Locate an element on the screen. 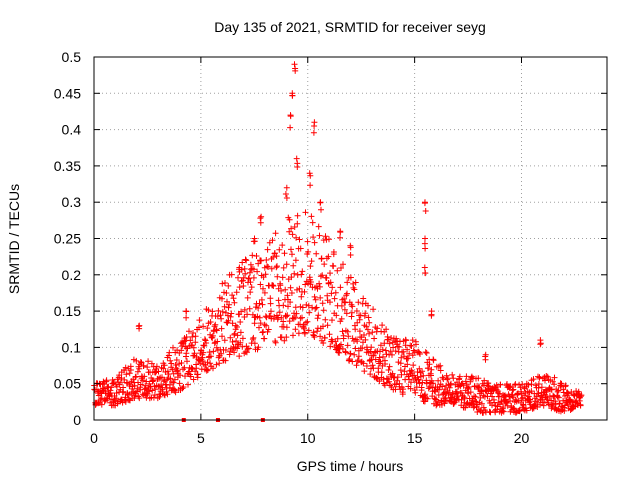 The image size is (640, 480). y-tick-label: 0 is located at coordinates (77, 420).